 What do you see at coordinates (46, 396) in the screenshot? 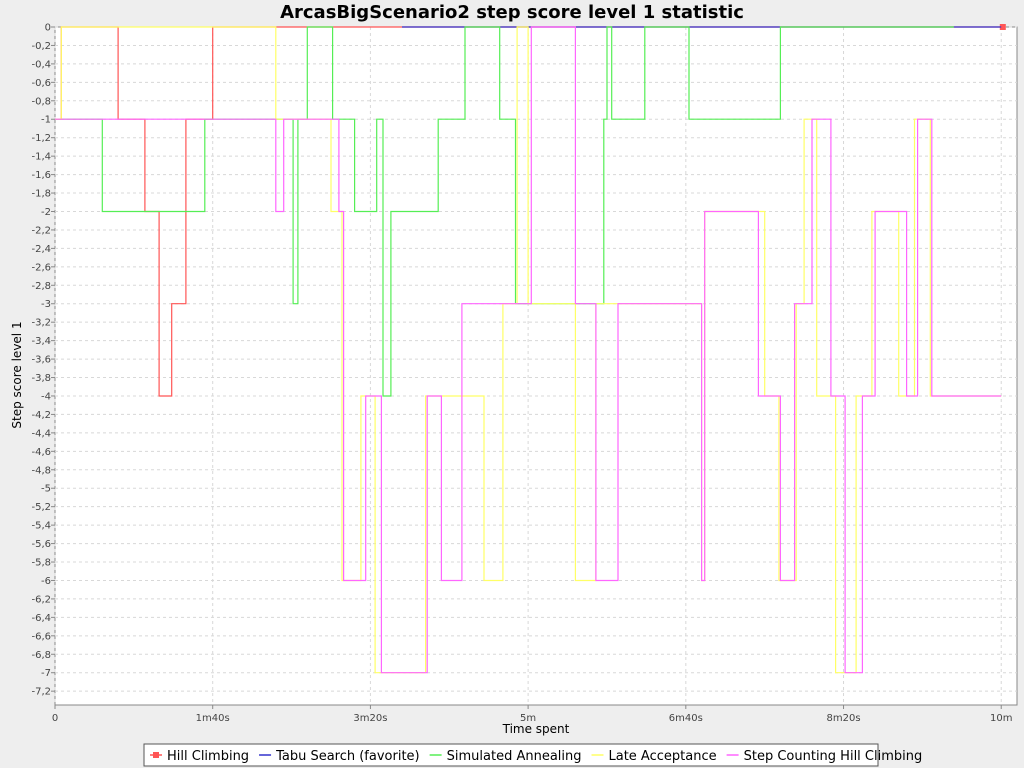
I see `y-tick-label: -4` at bounding box center [46, 396].